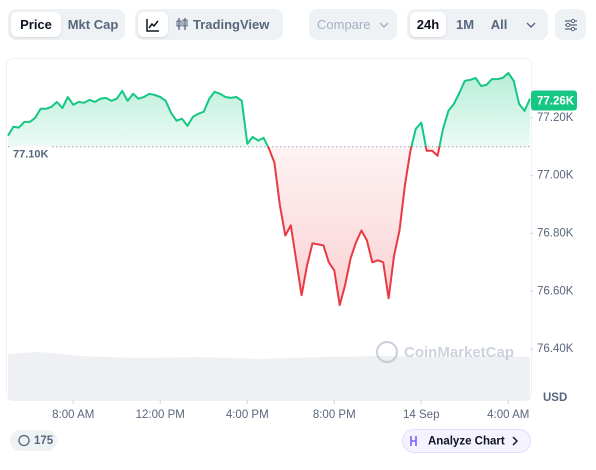 The width and height of the screenshot is (596, 470). What do you see at coordinates (421, 415) in the screenshot?
I see `x-tick-label: 14 Sep` at bounding box center [421, 415].